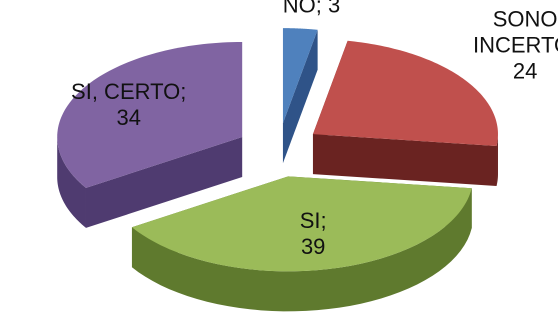 This screenshot has height=329, width=558. I want to click on slice-label-category: NO;, so click(305, 8).